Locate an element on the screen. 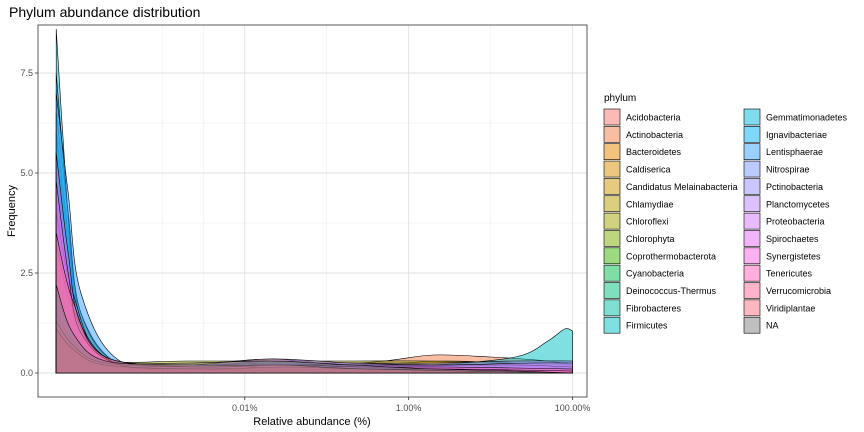 This screenshot has width=864, height=432. legend-item-acidobacteria: Acidobacteria is located at coordinates (642, 117).